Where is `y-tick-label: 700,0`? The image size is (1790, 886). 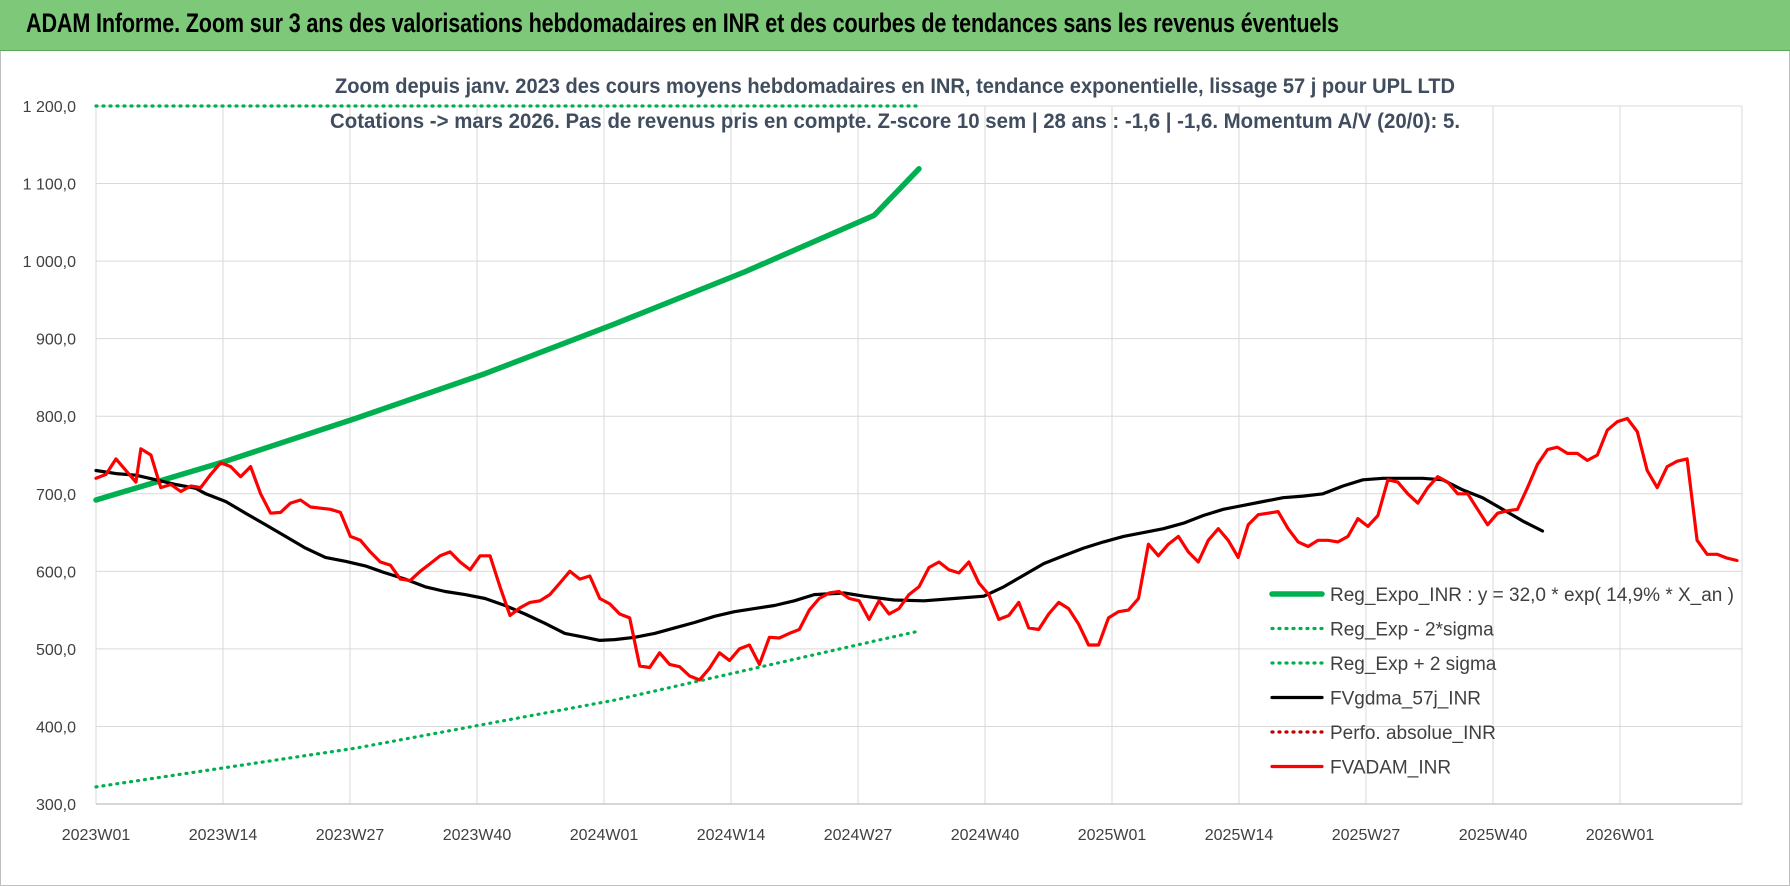
y-tick-label: 700,0 is located at coordinates (56, 495).